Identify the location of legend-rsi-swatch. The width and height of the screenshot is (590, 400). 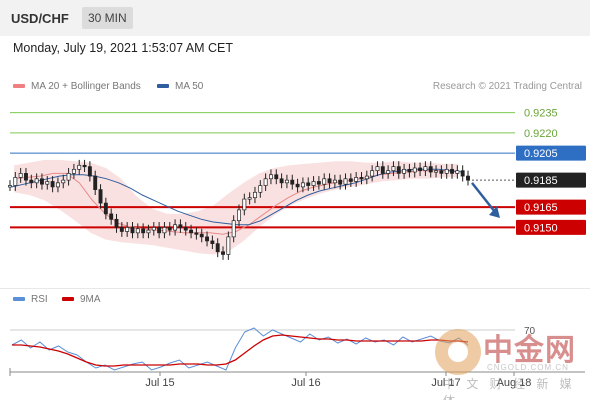
(19, 299).